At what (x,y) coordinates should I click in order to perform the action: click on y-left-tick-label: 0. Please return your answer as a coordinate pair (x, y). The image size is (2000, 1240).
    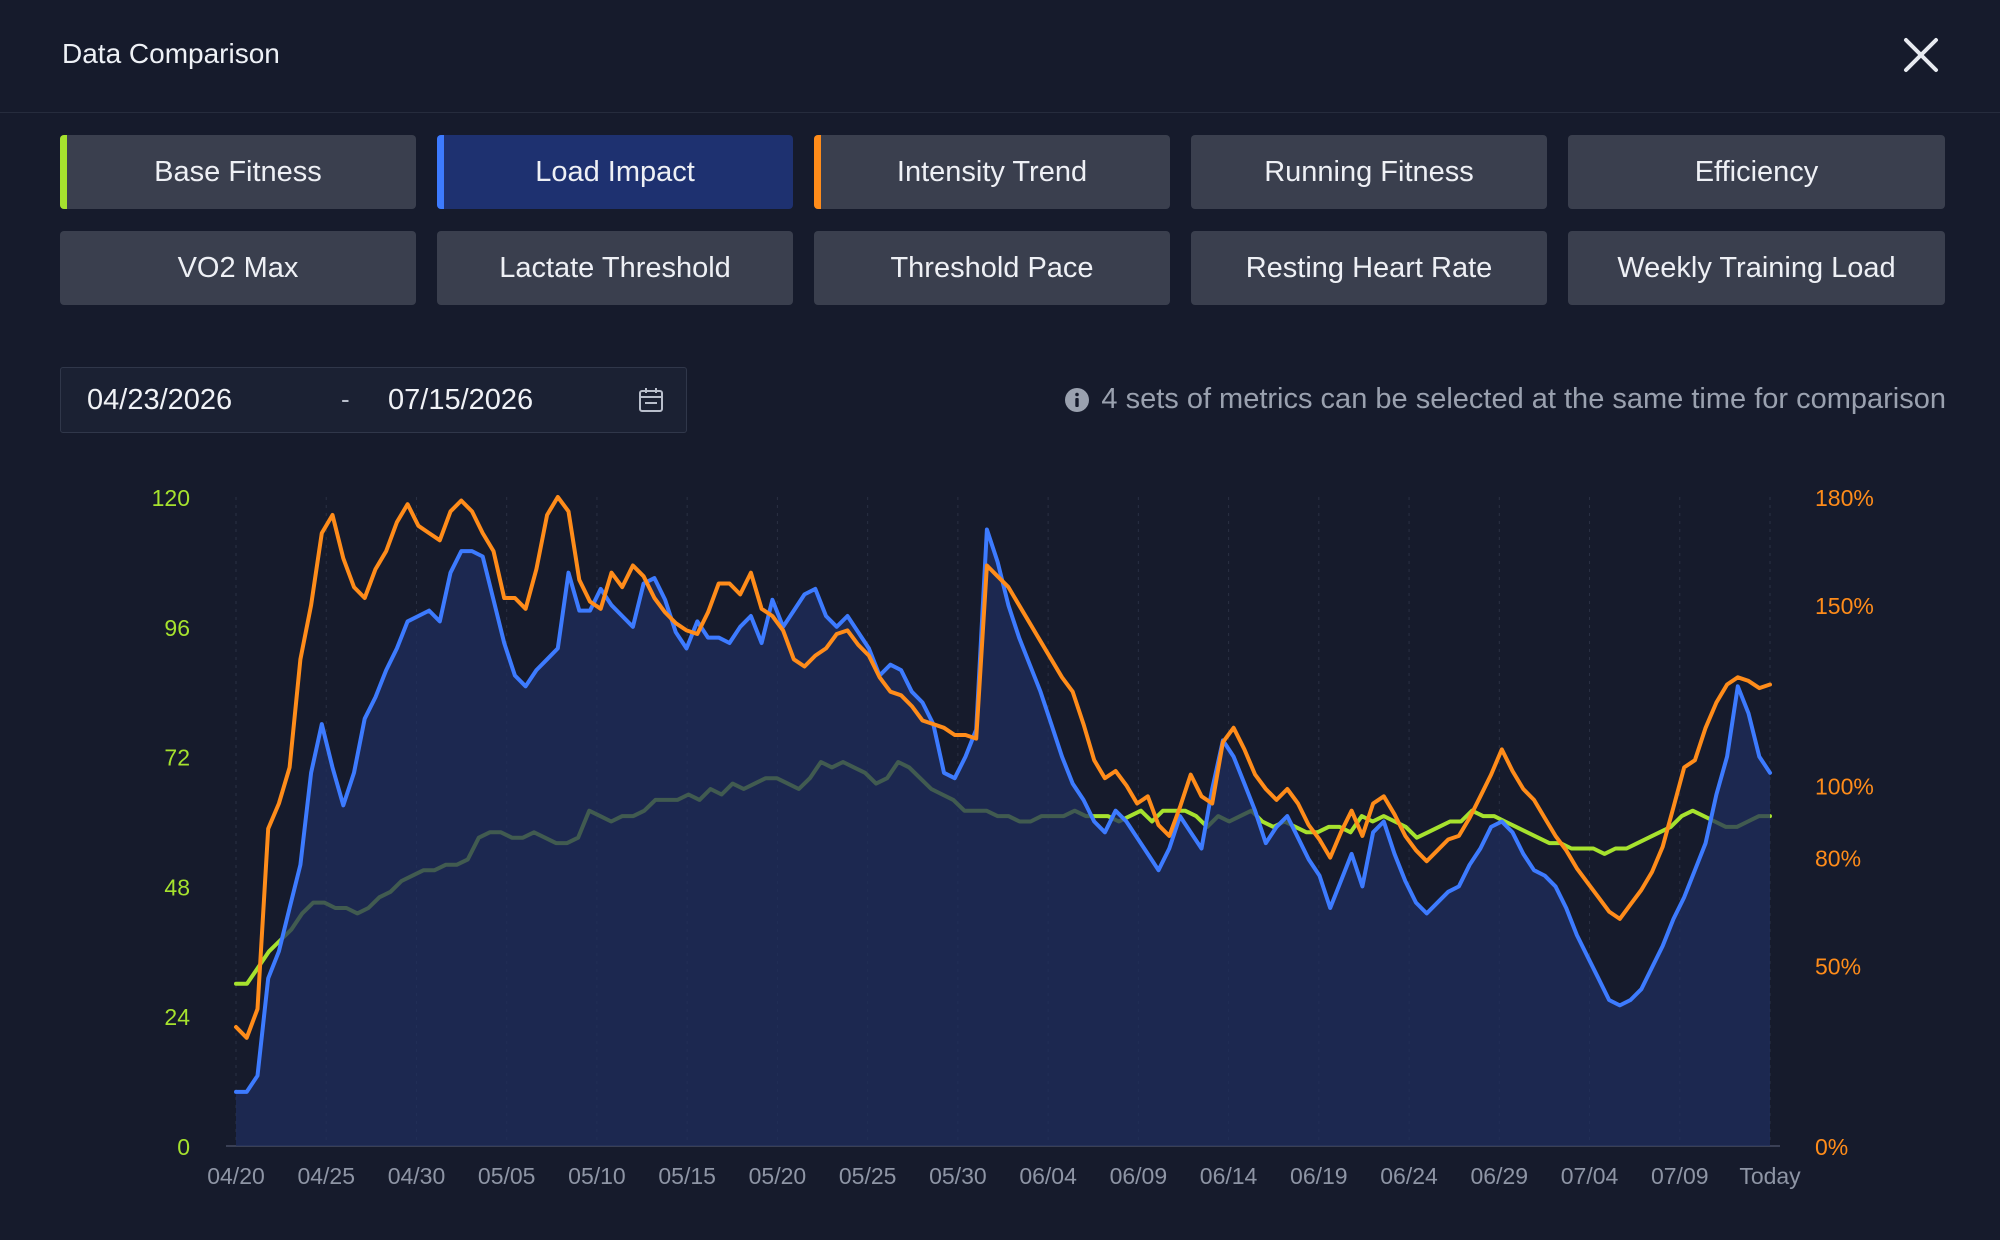
    Looking at the image, I should click on (183, 1147).